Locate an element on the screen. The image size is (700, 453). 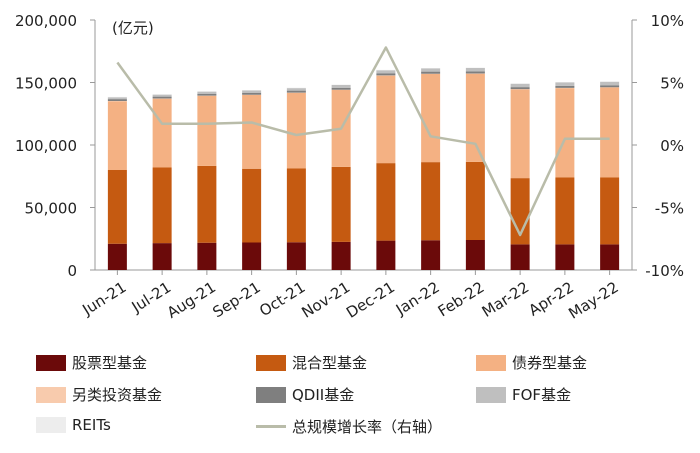
legend-label-qdii: QDII基金 is located at coordinates (323, 395).